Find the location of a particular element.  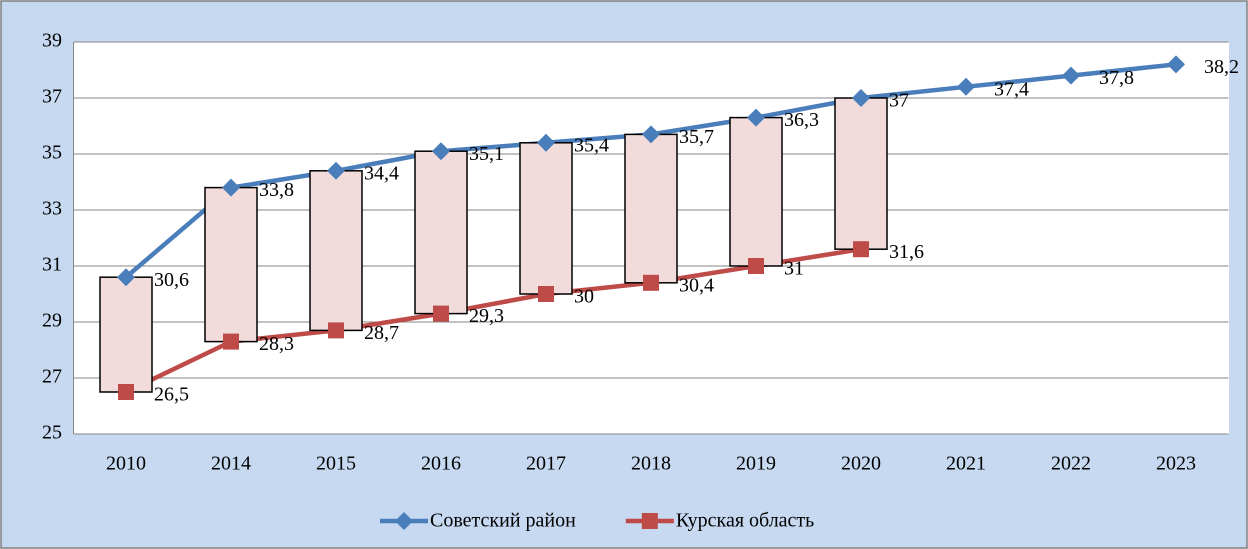

x-tick-label: 2023 is located at coordinates (1176, 464).